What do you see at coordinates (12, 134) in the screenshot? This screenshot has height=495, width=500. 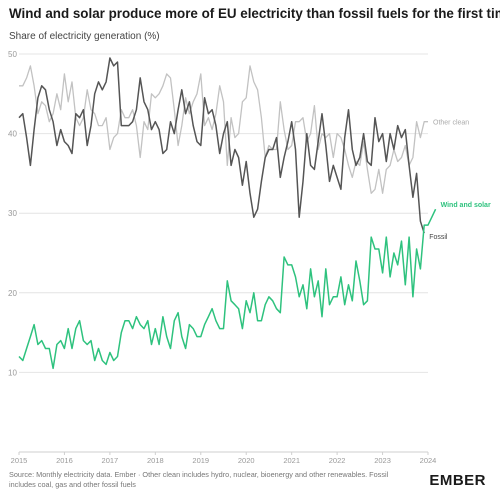 I see `y-tick-label: 40` at bounding box center [12, 134].